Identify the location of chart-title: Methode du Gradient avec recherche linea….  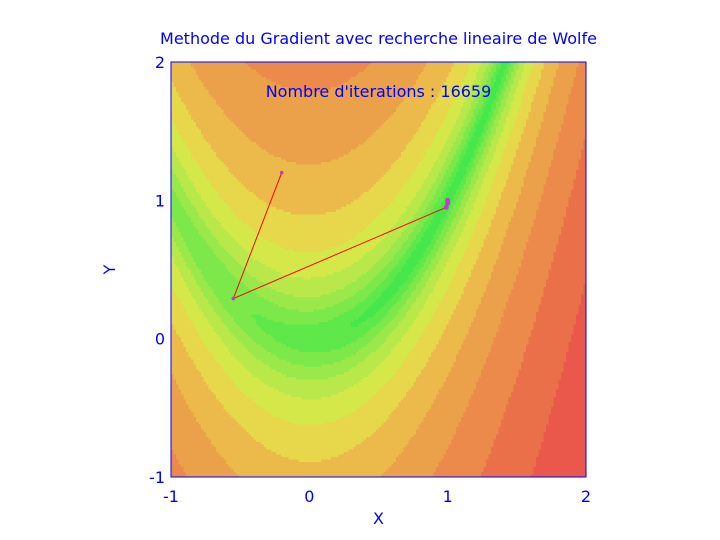
(378, 38).